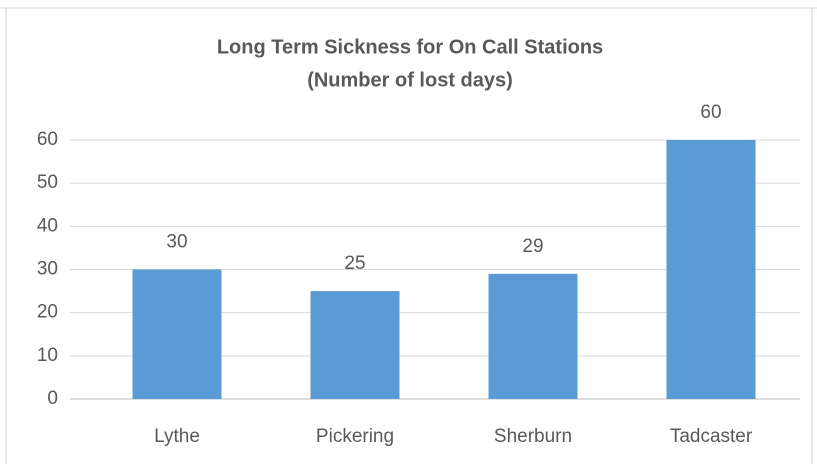 Image resolution: width=817 pixels, height=464 pixels. What do you see at coordinates (410, 80) in the screenshot?
I see `chart-subtitle: (Number of lost days)` at bounding box center [410, 80].